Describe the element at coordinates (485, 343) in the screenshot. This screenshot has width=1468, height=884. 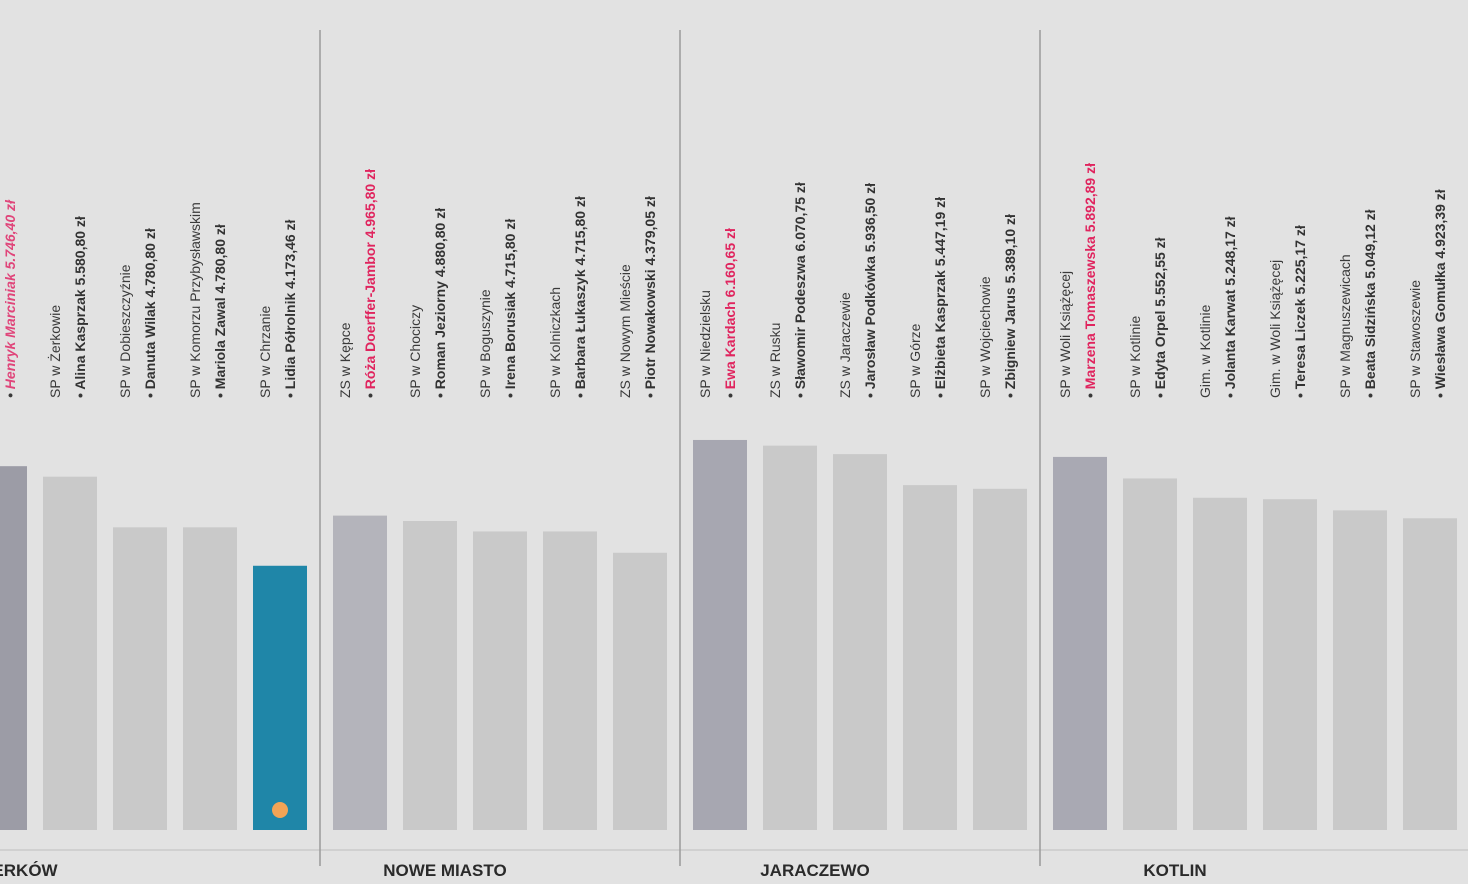
I see `school-label: SP w Boguszynie` at that location.